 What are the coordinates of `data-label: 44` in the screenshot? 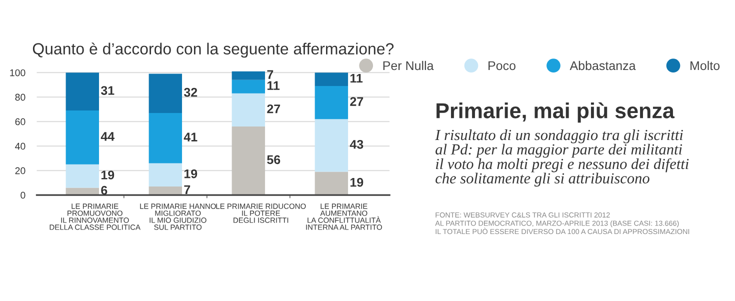 It's located at (107, 136).